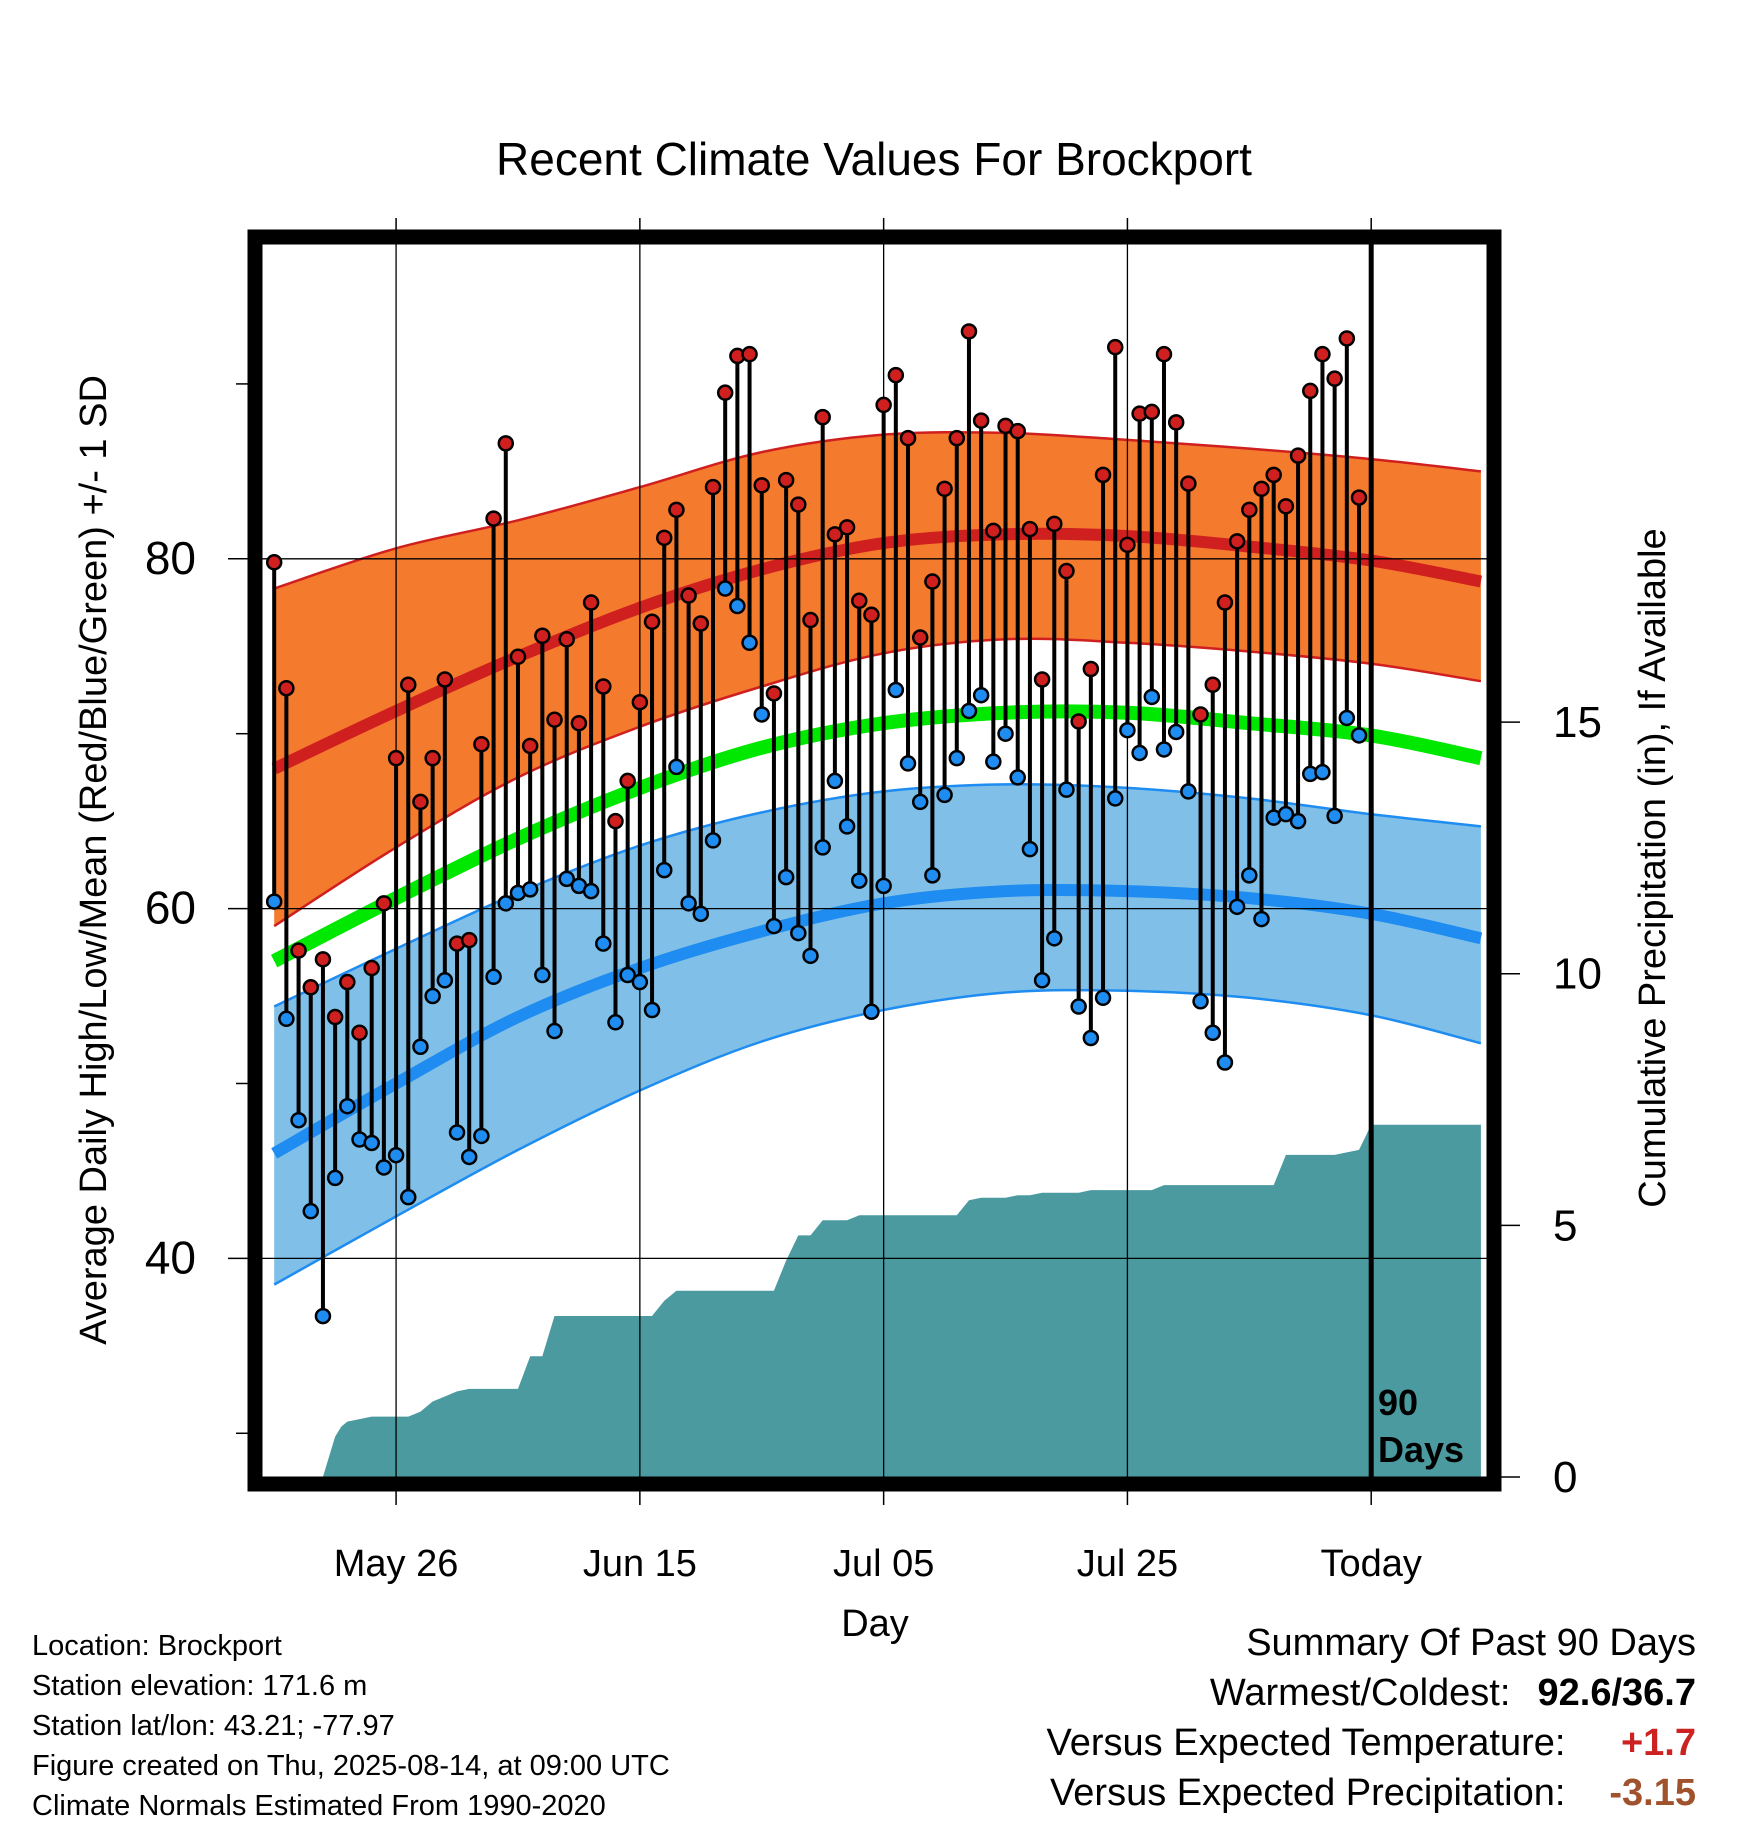 This screenshot has width=1748, height=1828. Describe the element at coordinates (1308, 1793) in the screenshot. I see `summary-precip-label: Versus Expected Precipitation:` at that location.